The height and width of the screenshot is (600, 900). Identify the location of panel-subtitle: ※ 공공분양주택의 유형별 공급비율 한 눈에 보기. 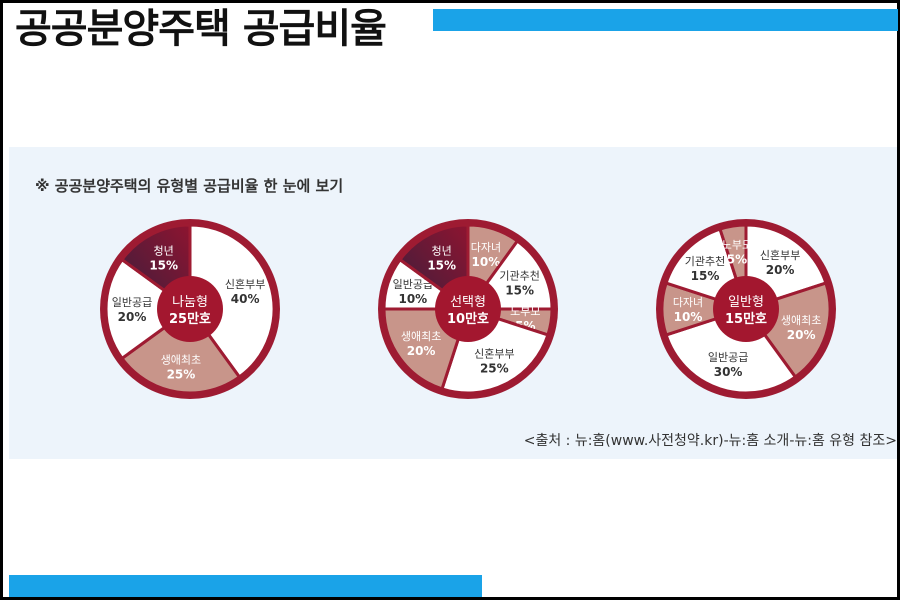
(189, 186).